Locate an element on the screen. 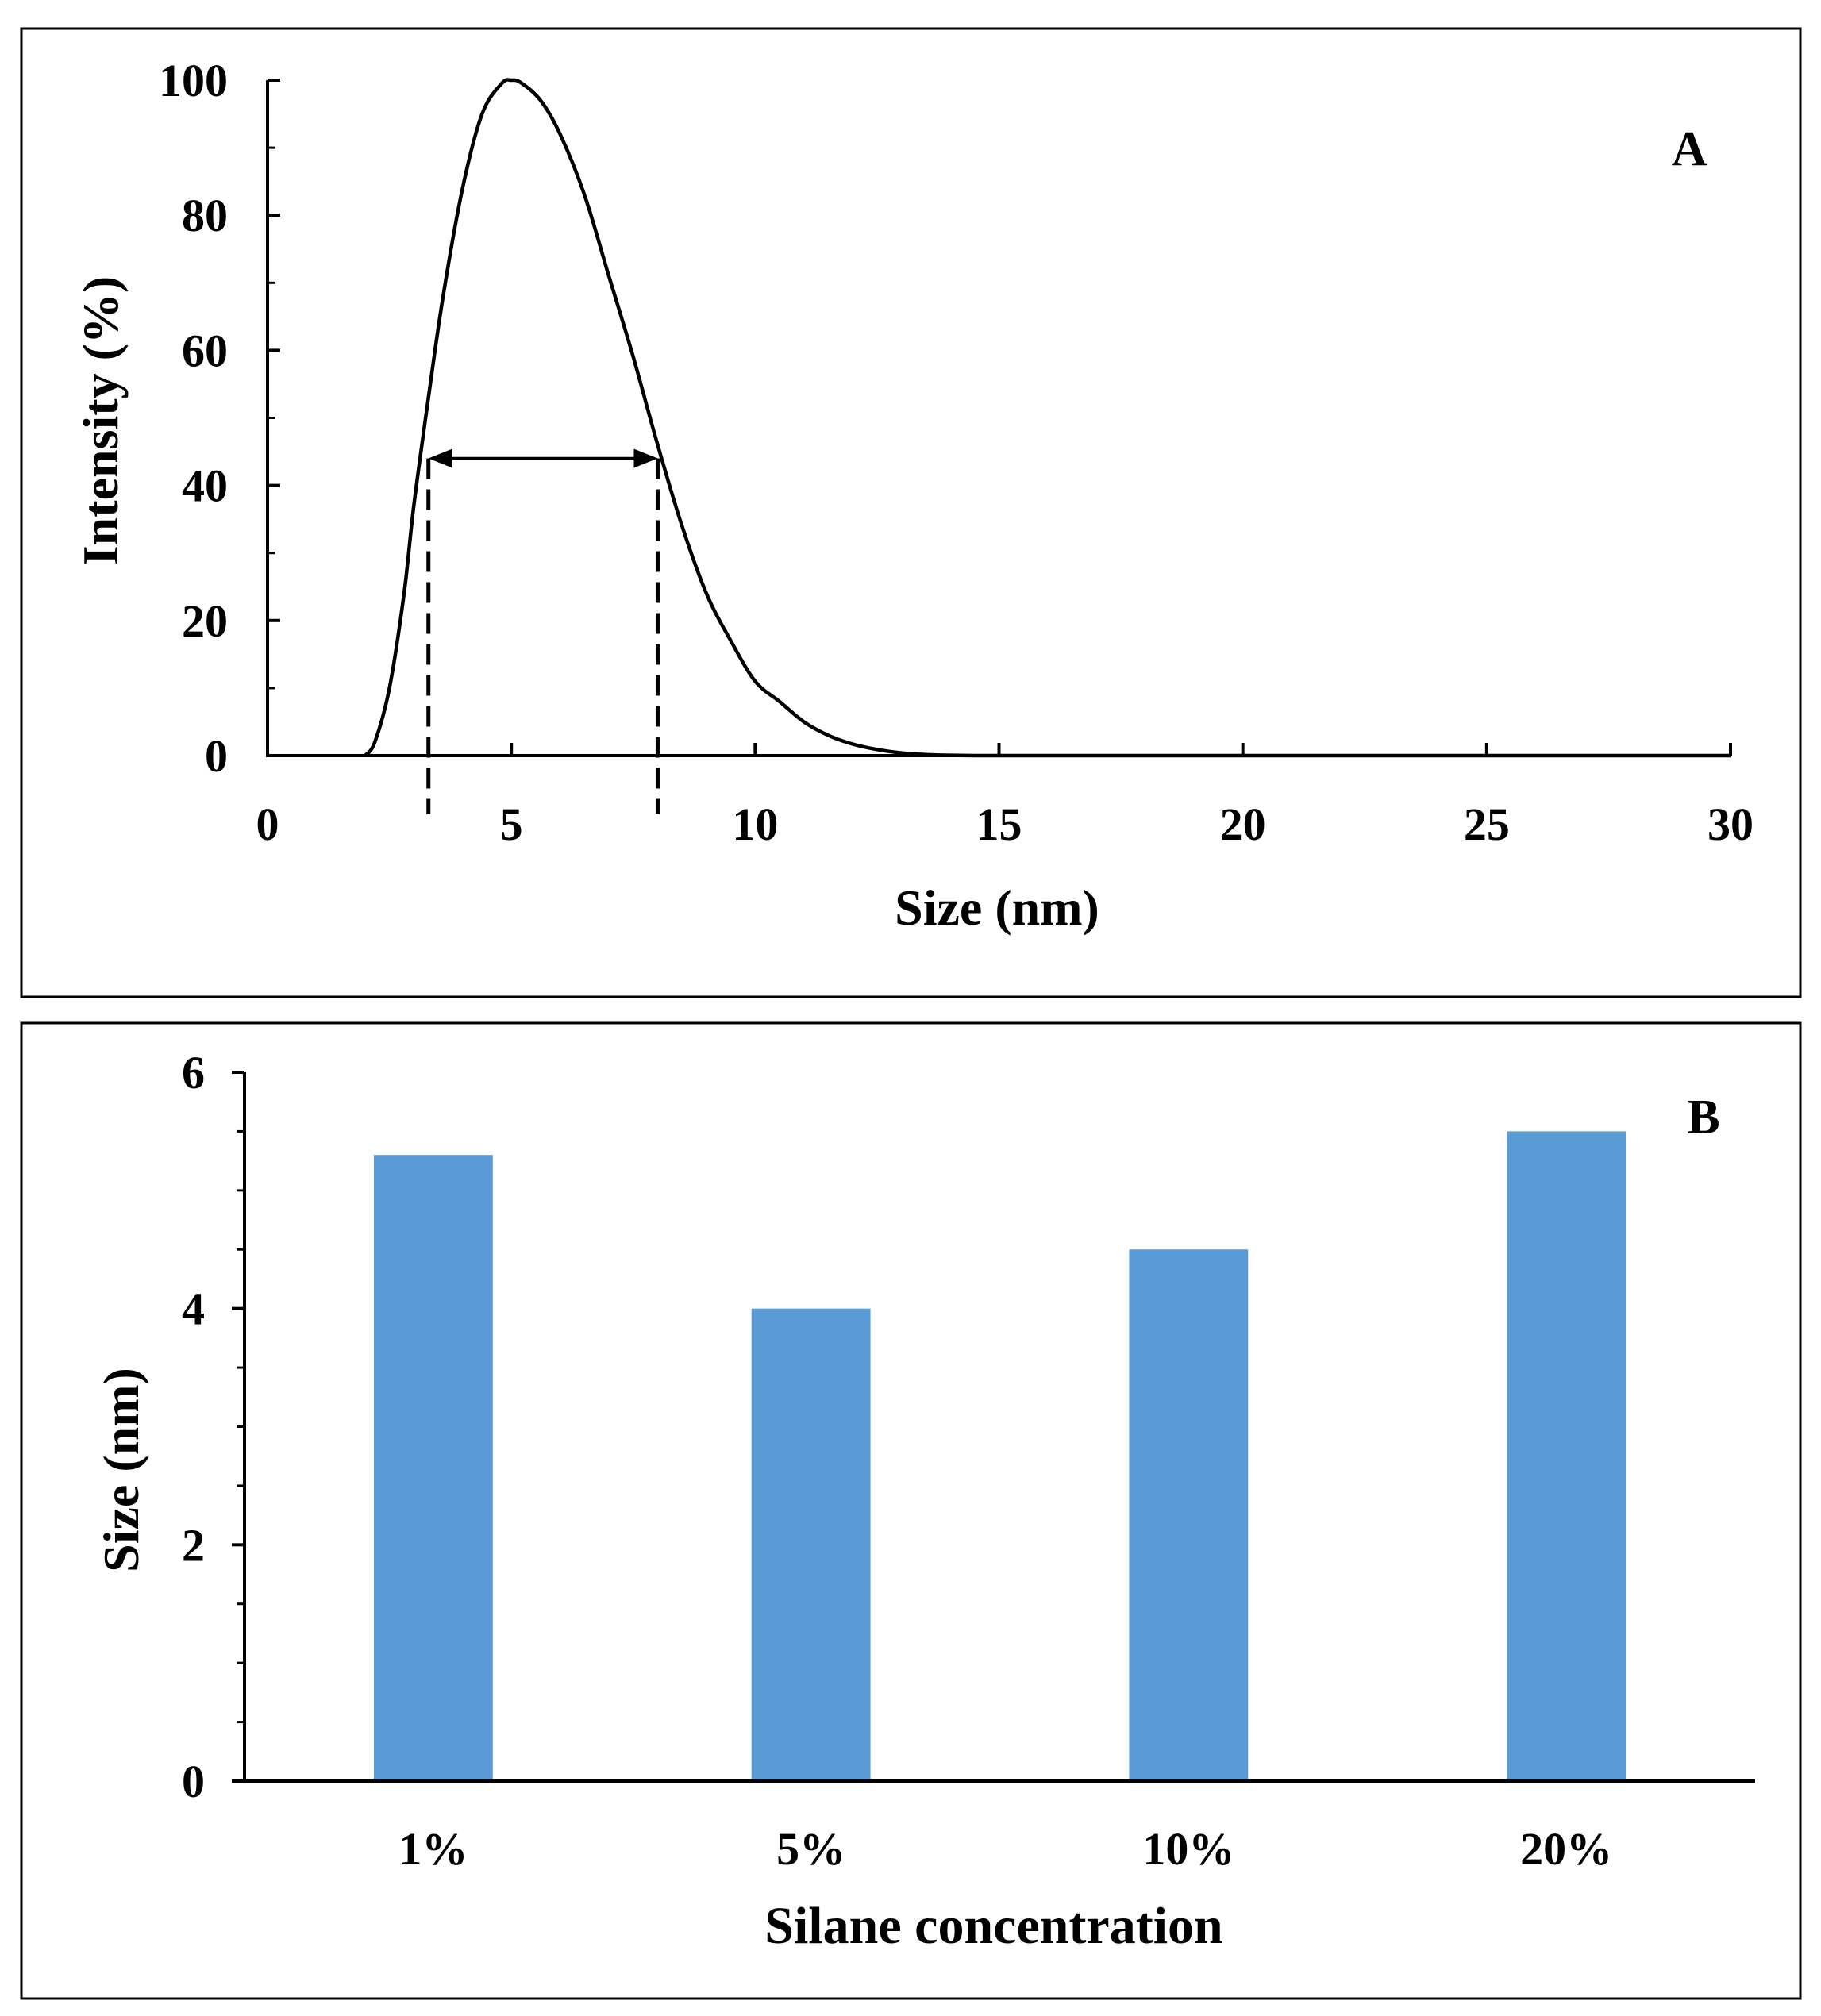 The width and height of the screenshot is (1821, 2016). panel-b-y-tick-label: 6 is located at coordinates (193, 1072).